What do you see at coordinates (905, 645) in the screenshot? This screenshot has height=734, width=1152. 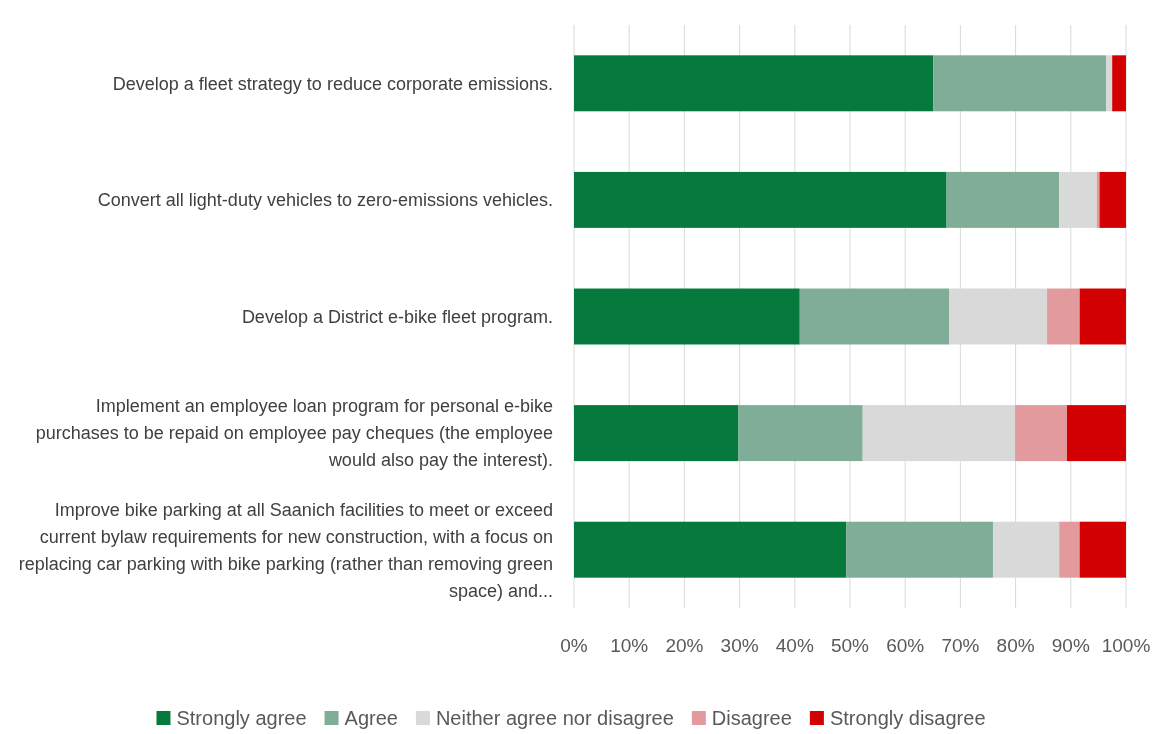 I see `x-tick-label: 60%` at bounding box center [905, 645].